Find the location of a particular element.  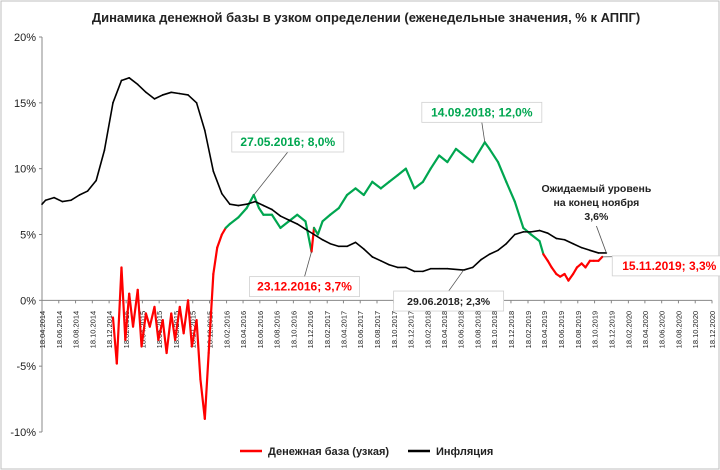

annotation: 23.12.2016; 3,7% is located at coordinates (304, 274).